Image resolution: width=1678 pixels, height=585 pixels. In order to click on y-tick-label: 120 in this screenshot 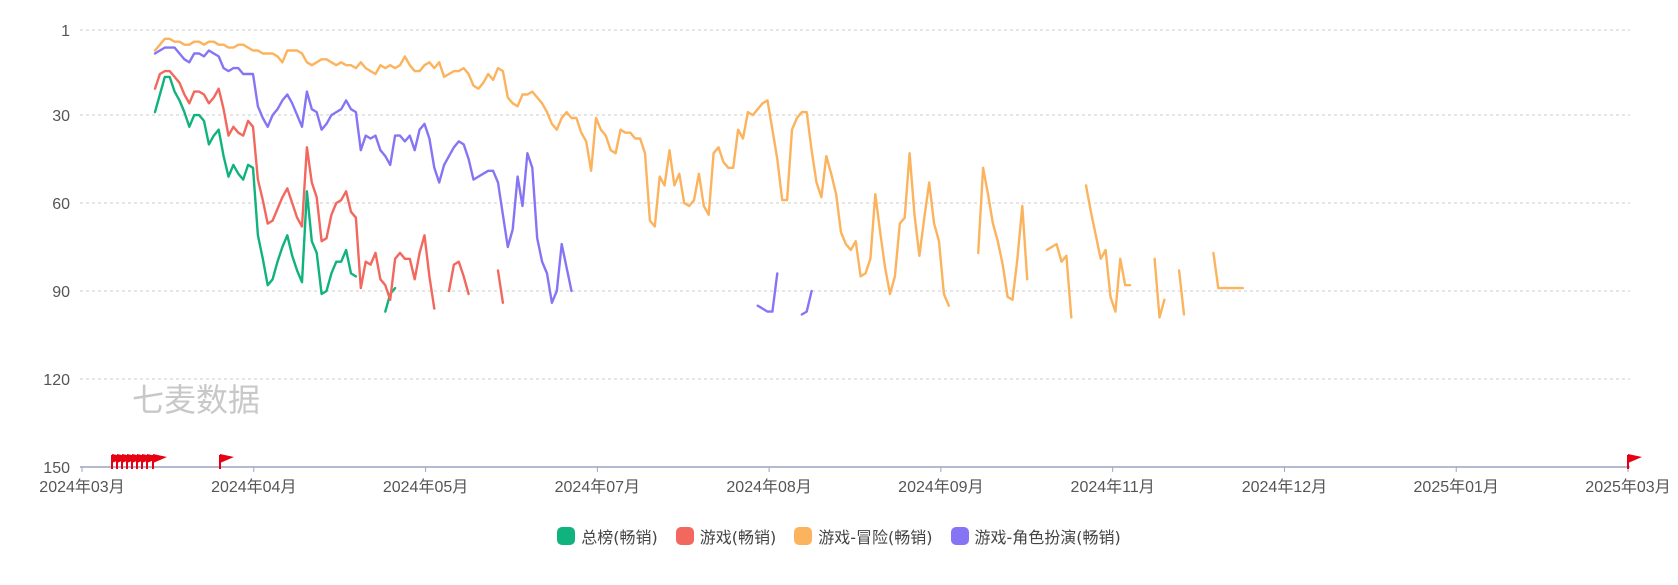, I will do `click(56, 380)`.